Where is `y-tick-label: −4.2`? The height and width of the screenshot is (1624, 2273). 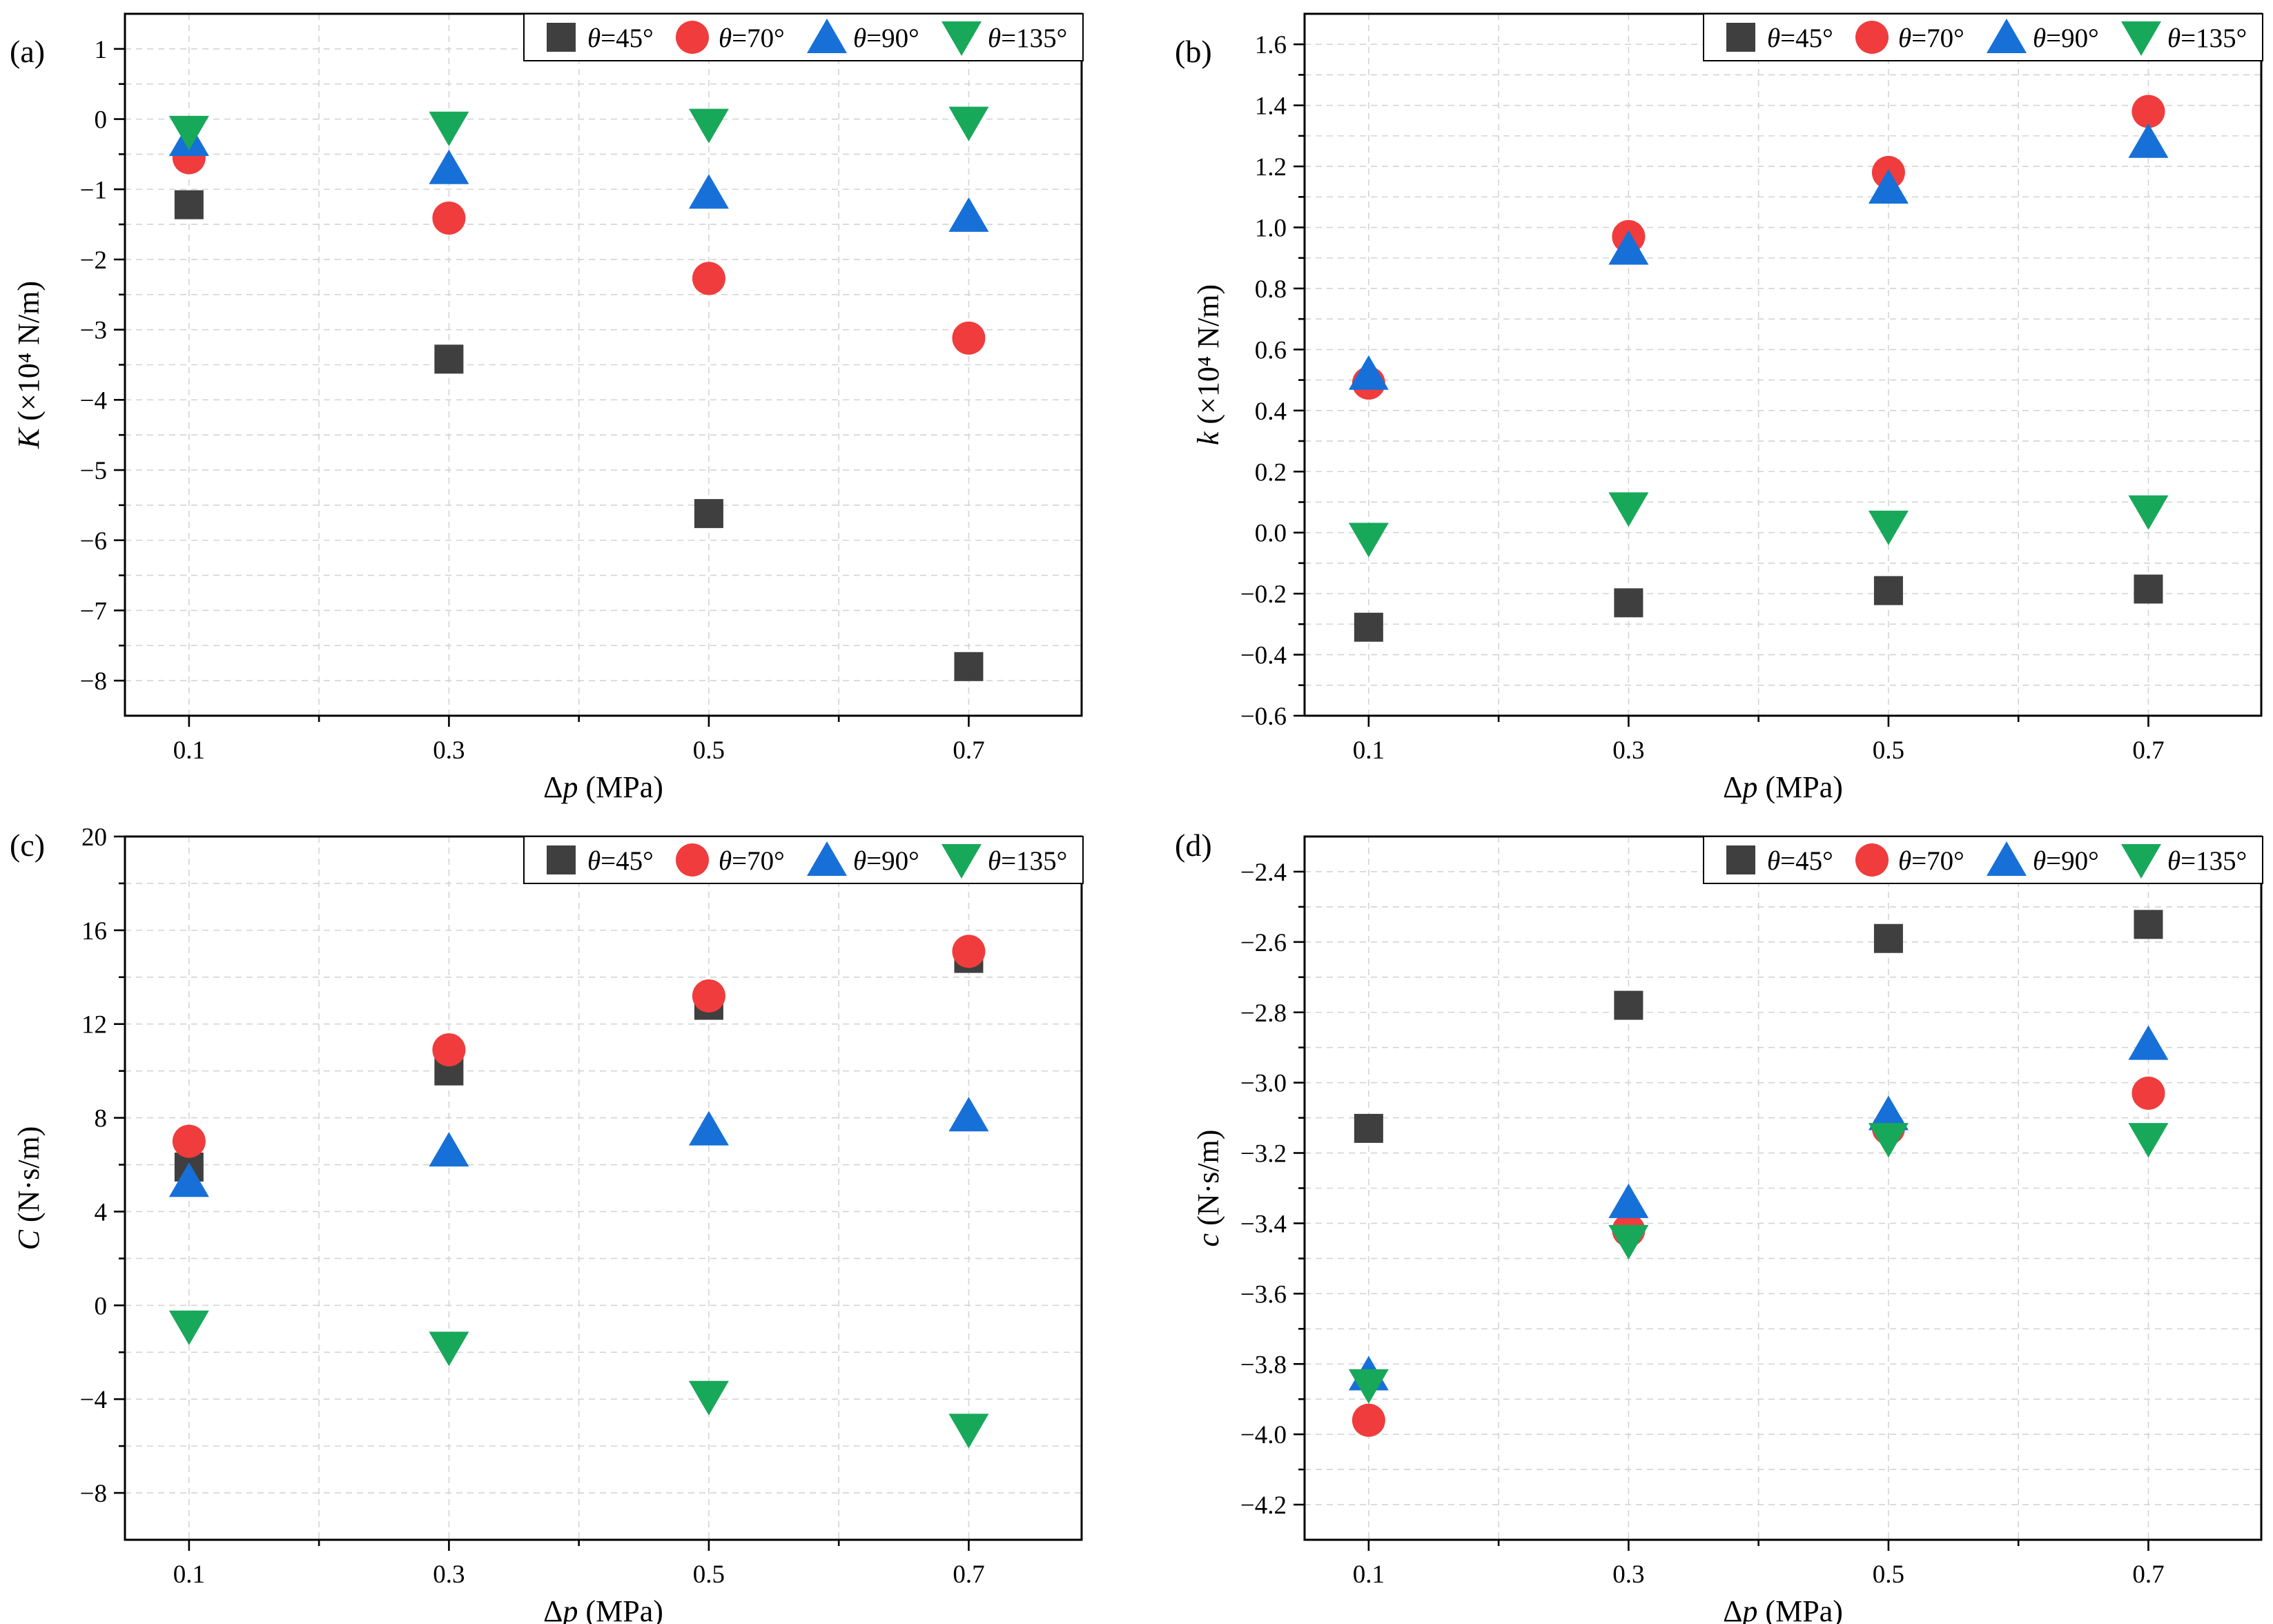 y-tick-label: −4.2 is located at coordinates (1263, 1506).